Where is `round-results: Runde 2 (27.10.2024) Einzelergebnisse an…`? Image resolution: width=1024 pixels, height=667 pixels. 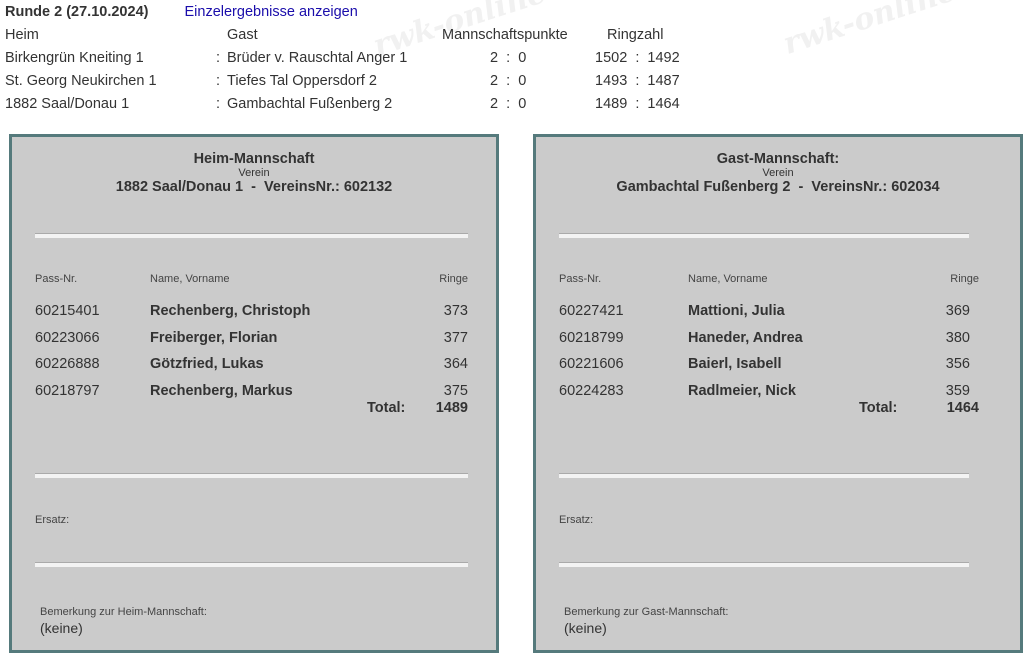
round-results: Runde 2 (27.10.2024) Einzelergebnisse an… is located at coordinates (375, 60).